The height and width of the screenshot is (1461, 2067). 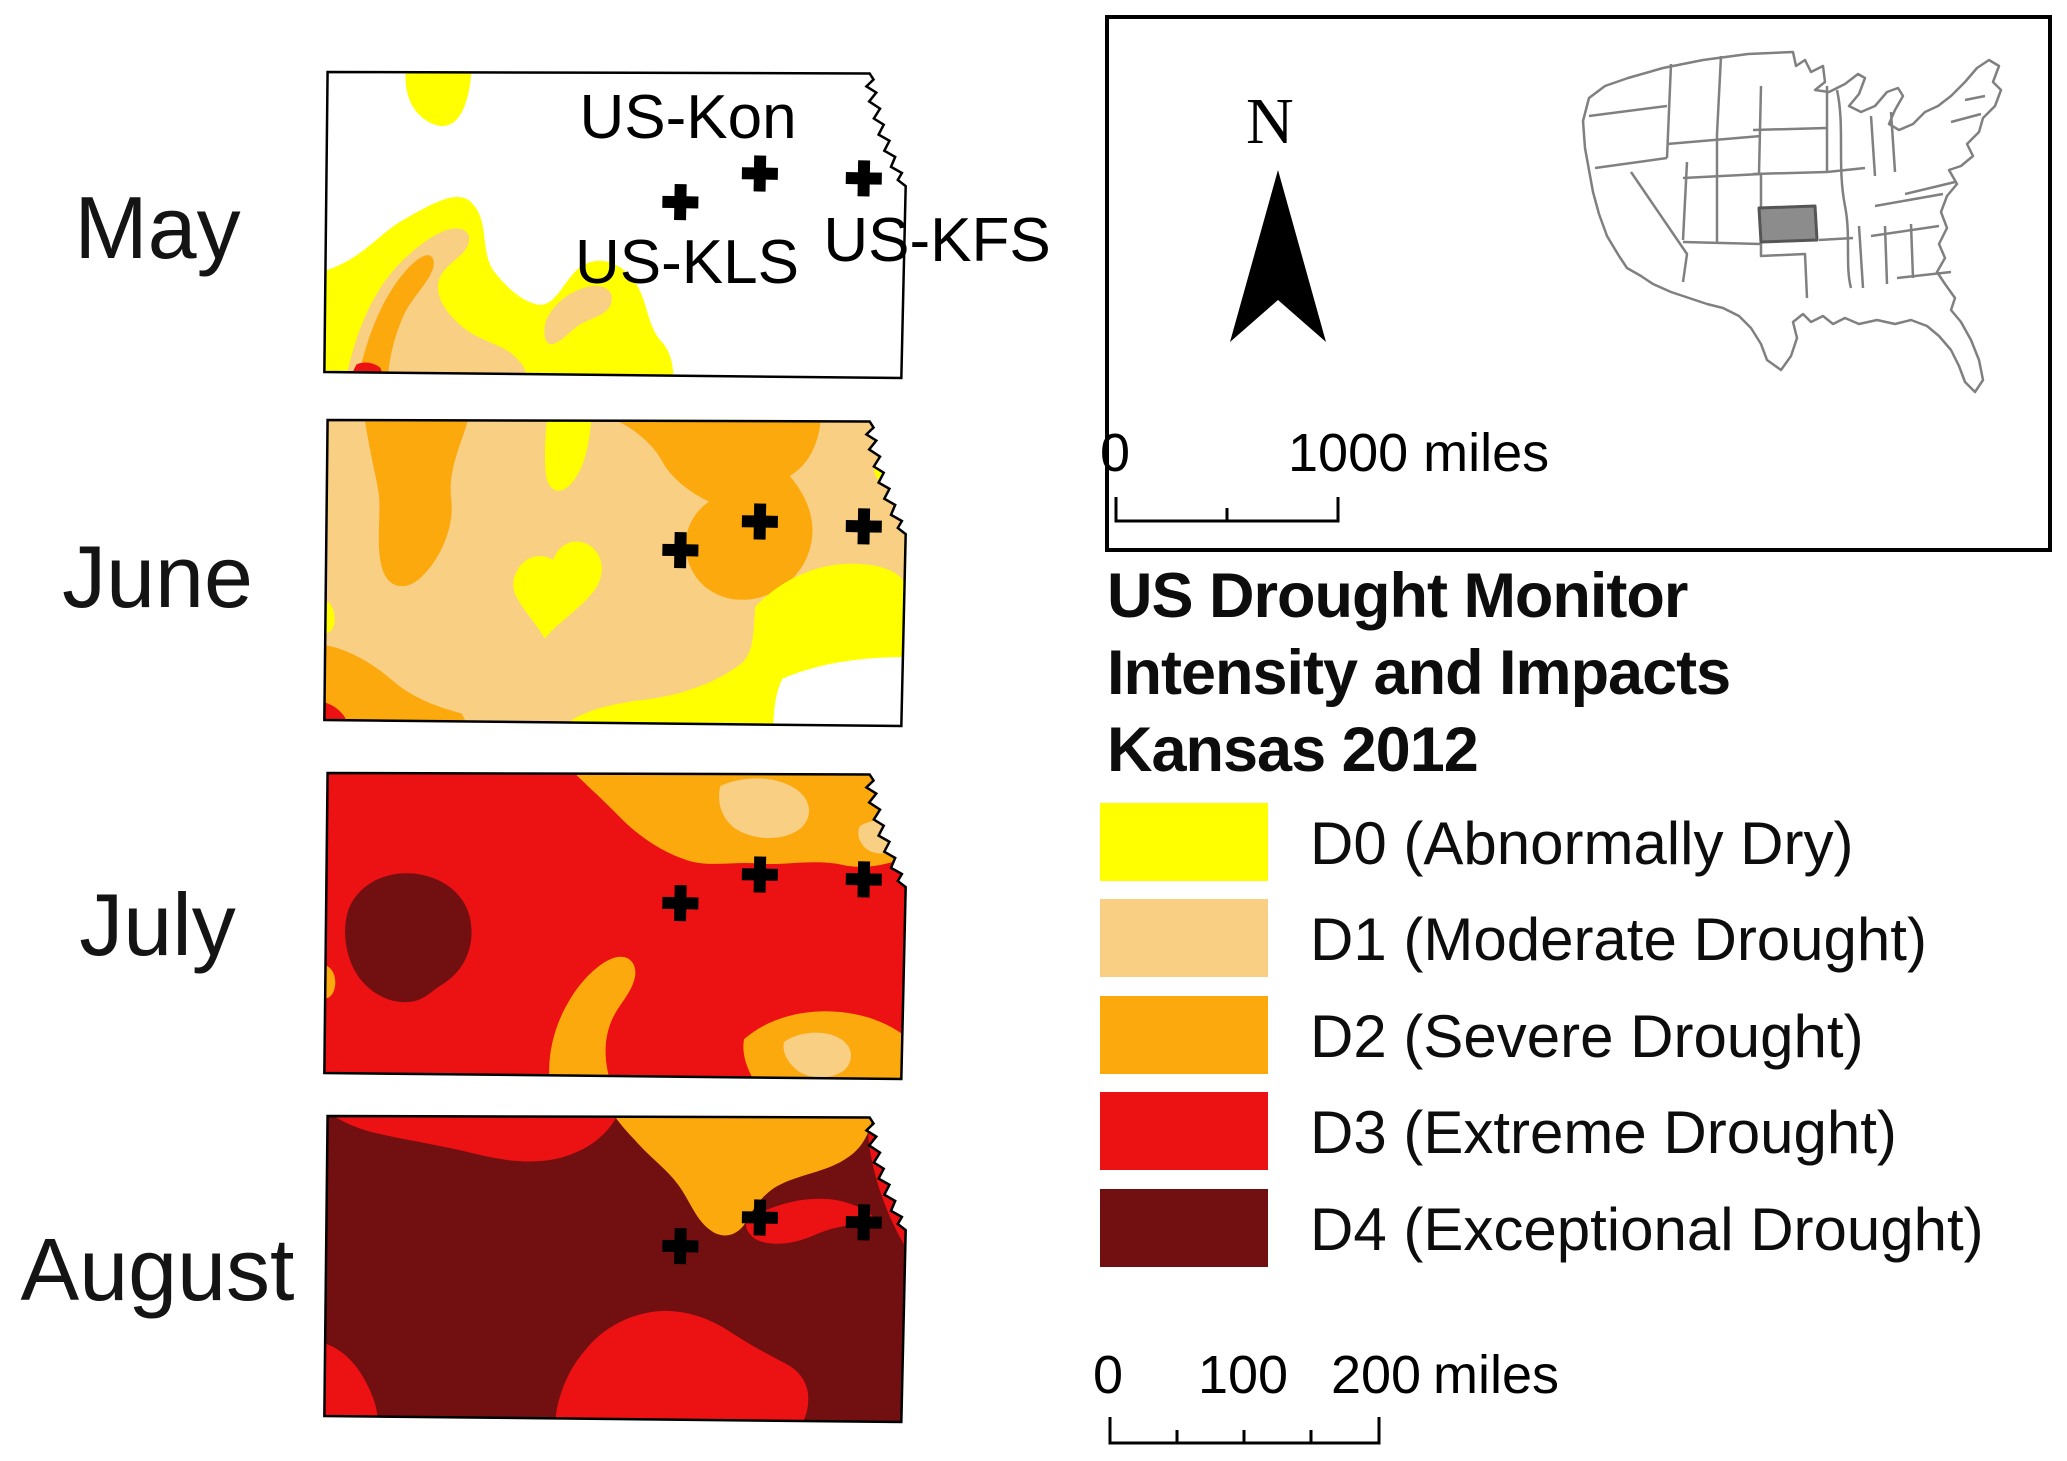 I want to click on inset-scale-zero: 0, so click(x=1115, y=453).